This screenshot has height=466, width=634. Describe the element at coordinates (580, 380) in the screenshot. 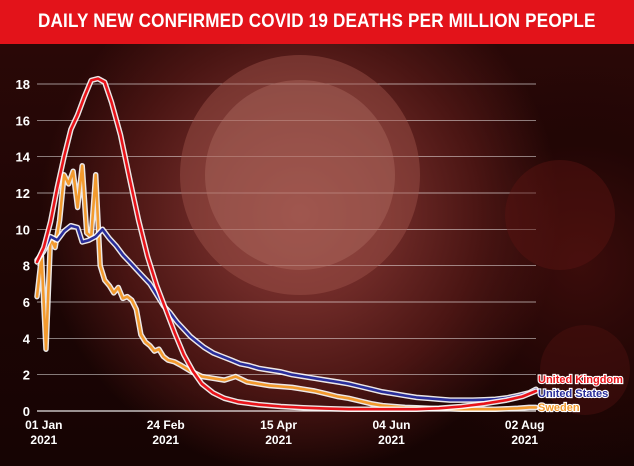

I see `legend-label-united-kingdom: United Kingdom` at that location.